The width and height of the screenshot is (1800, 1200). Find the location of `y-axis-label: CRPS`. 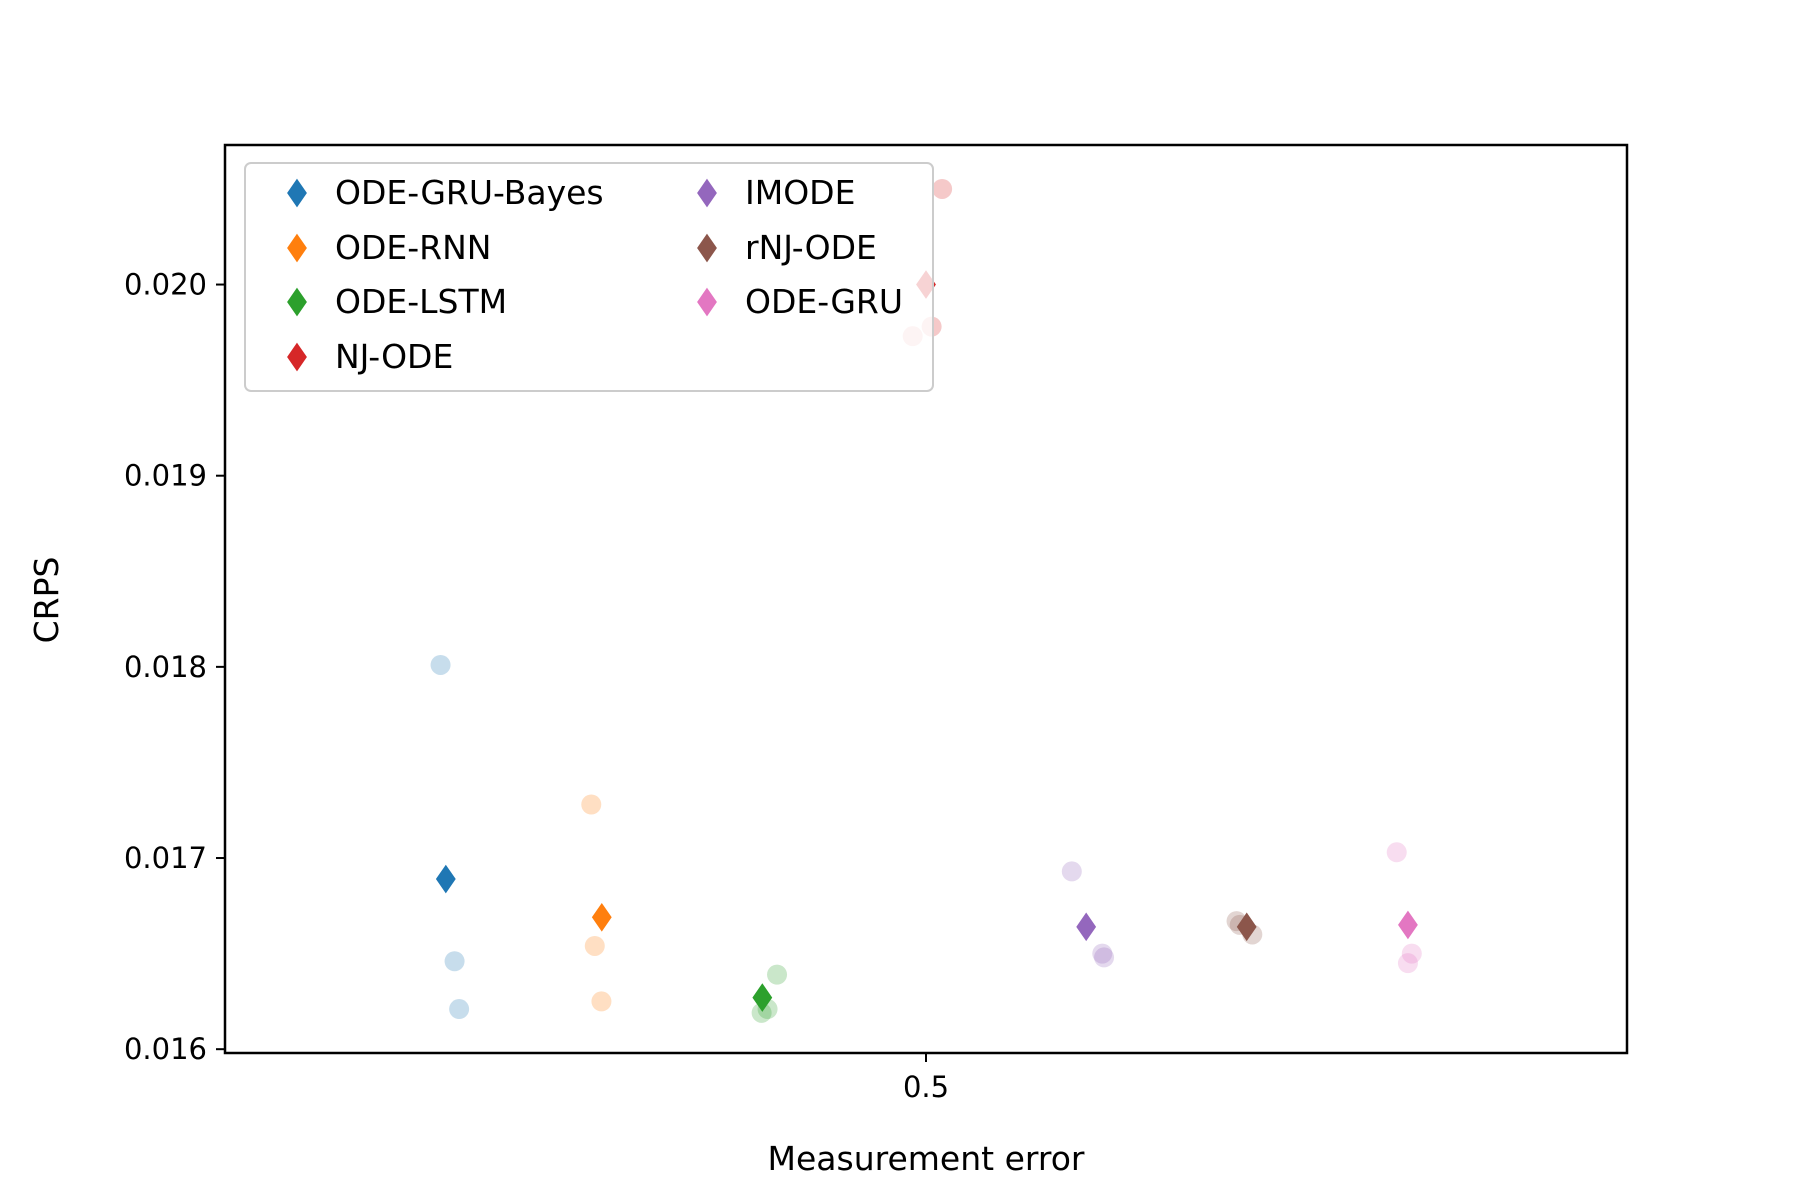

y-axis-label: CRPS is located at coordinates (46, 600).